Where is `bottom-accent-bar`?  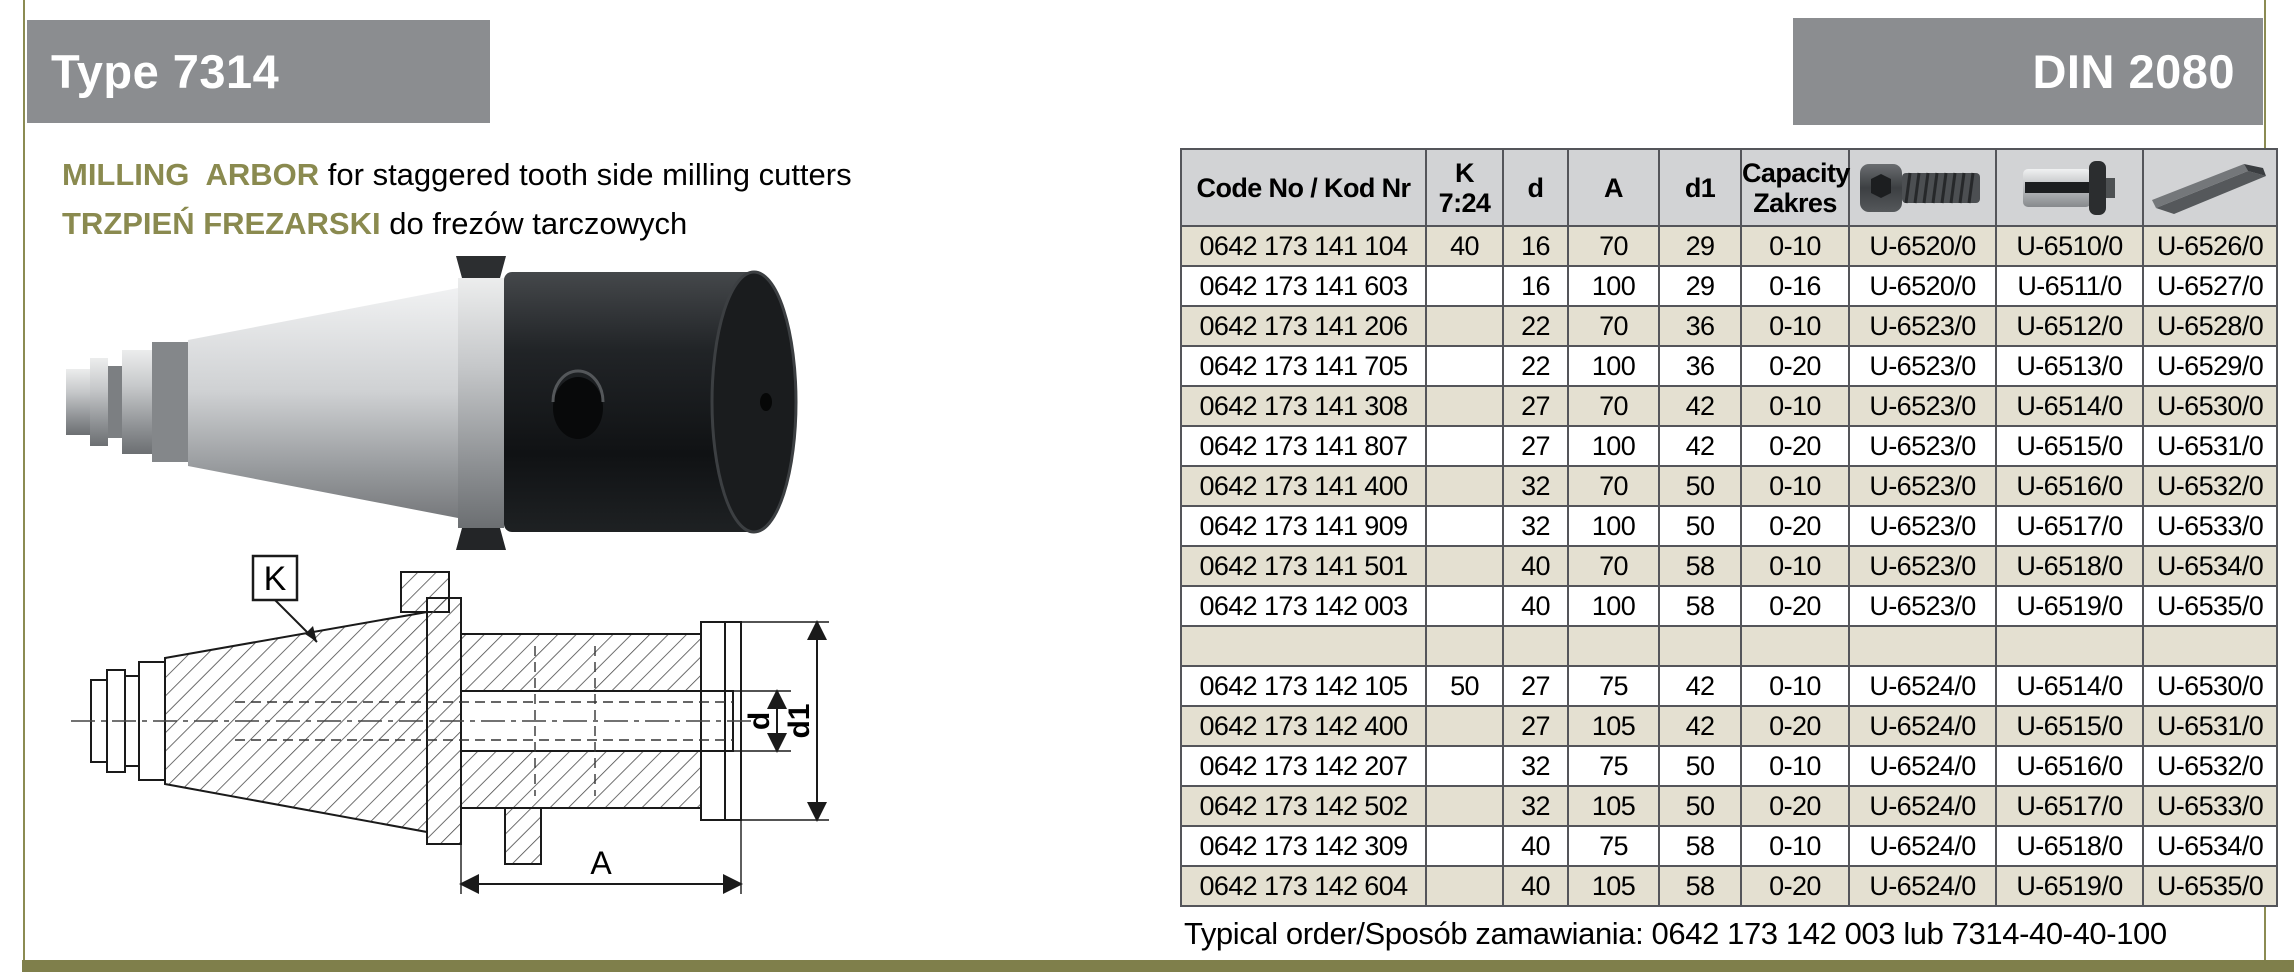
bottom-accent-bar is located at coordinates (1158, 966).